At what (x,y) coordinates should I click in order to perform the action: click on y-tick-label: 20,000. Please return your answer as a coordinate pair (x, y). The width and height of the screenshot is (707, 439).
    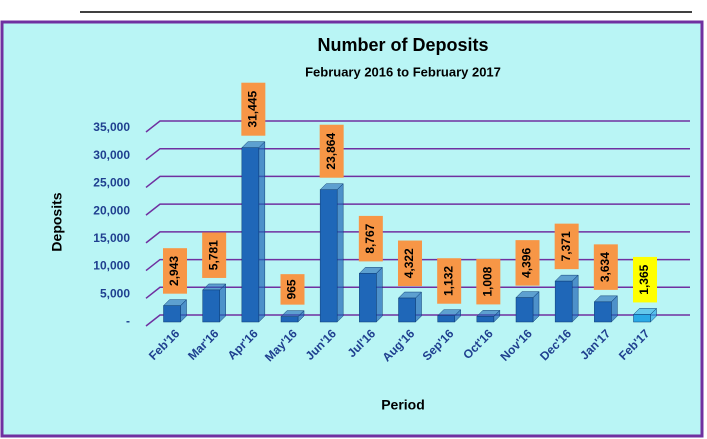
    Looking at the image, I should click on (111, 210).